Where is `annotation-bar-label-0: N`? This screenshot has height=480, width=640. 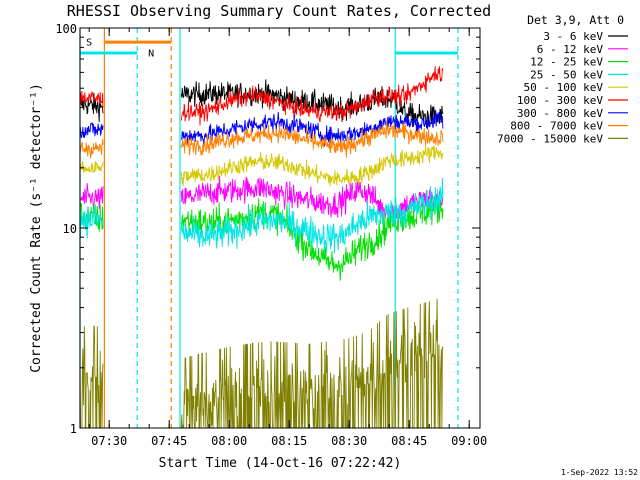 annotation-bar-label-0: N is located at coordinates (151, 53).